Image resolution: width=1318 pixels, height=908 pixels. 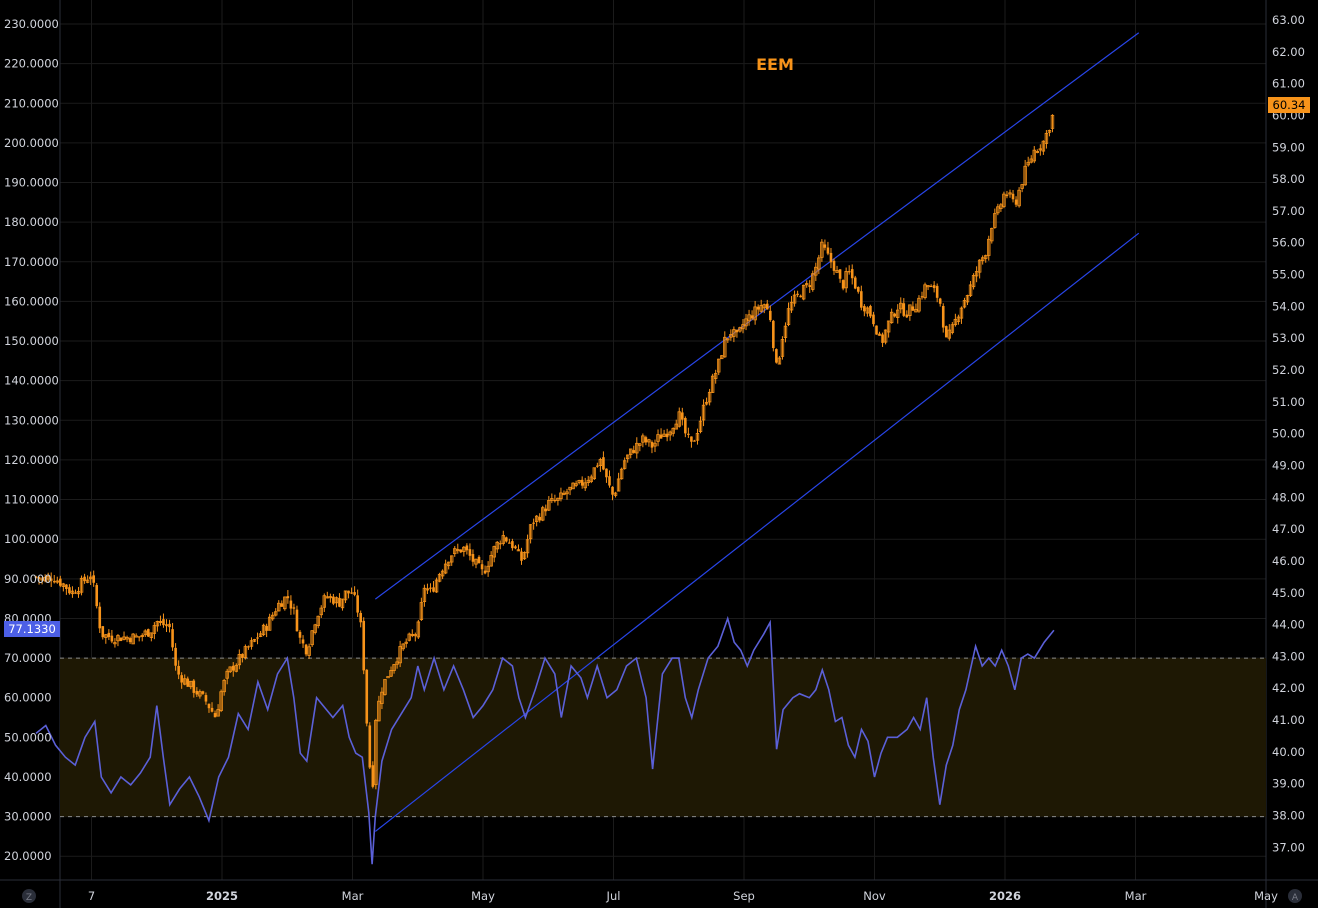 What do you see at coordinates (1288, 688) in the screenshot?
I see `right-axis-tick-label: 42.00` at bounding box center [1288, 688].